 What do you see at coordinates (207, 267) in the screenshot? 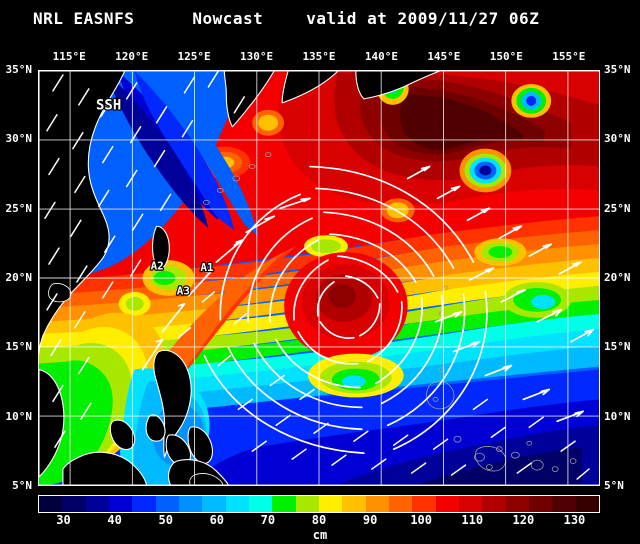
I see `map-annotation-a1: A1` at bounding box center [207, 267].